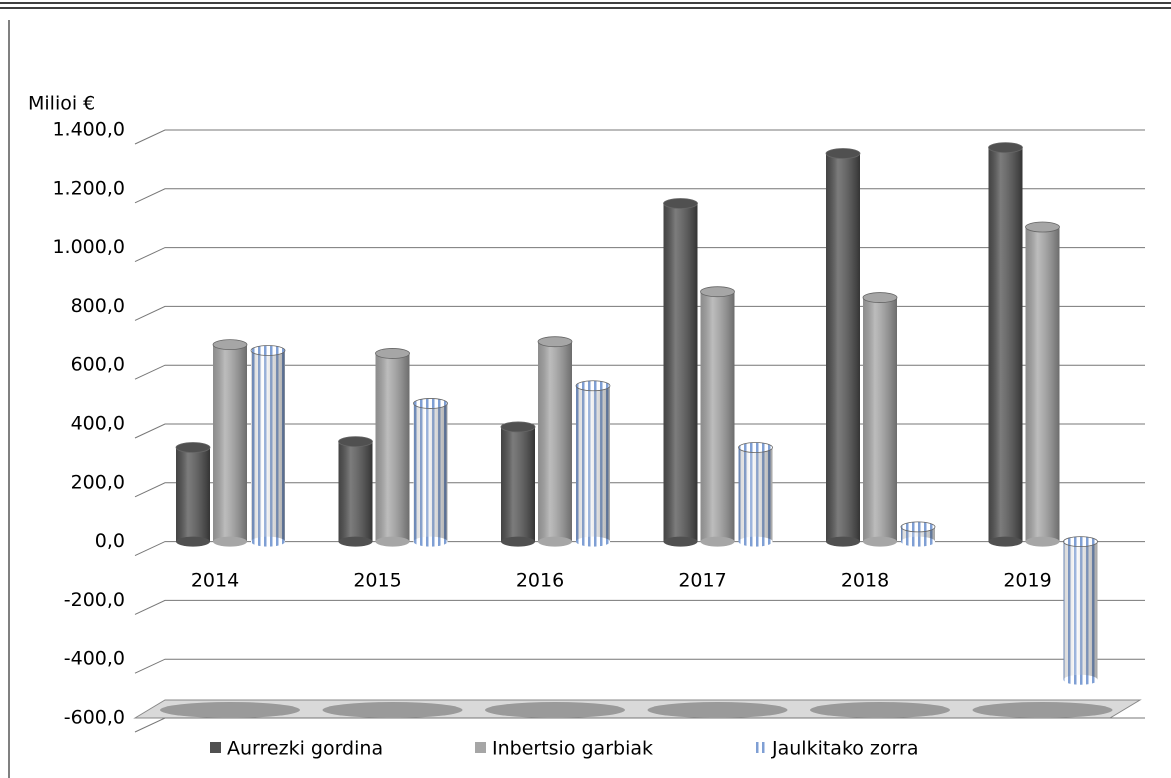 The width and height of the screenshot is (1171, 778). I want to click on y-tick-label: 1.400,0, so click(88, 130).